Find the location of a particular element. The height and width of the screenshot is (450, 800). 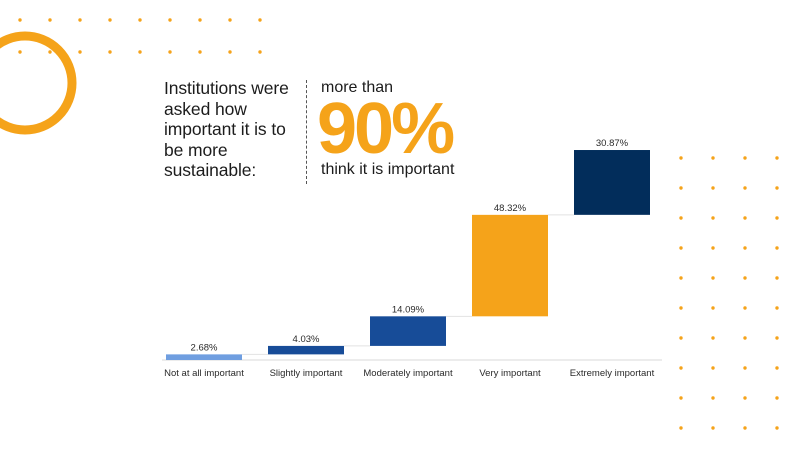

dashed-divider is located at coordinates (306, 132).